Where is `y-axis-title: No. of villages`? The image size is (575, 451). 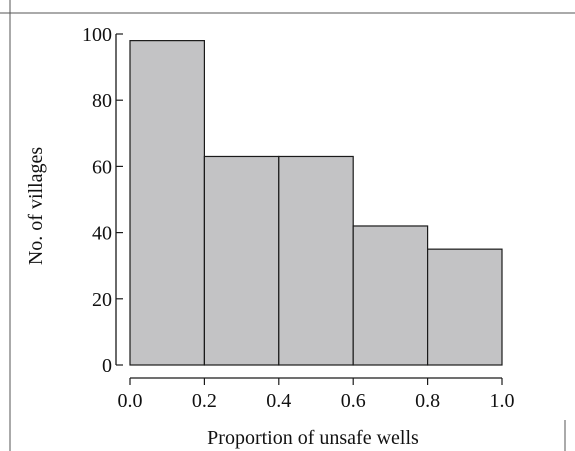
y-axis-title: No. of villages is located at coordinates (36, 206).